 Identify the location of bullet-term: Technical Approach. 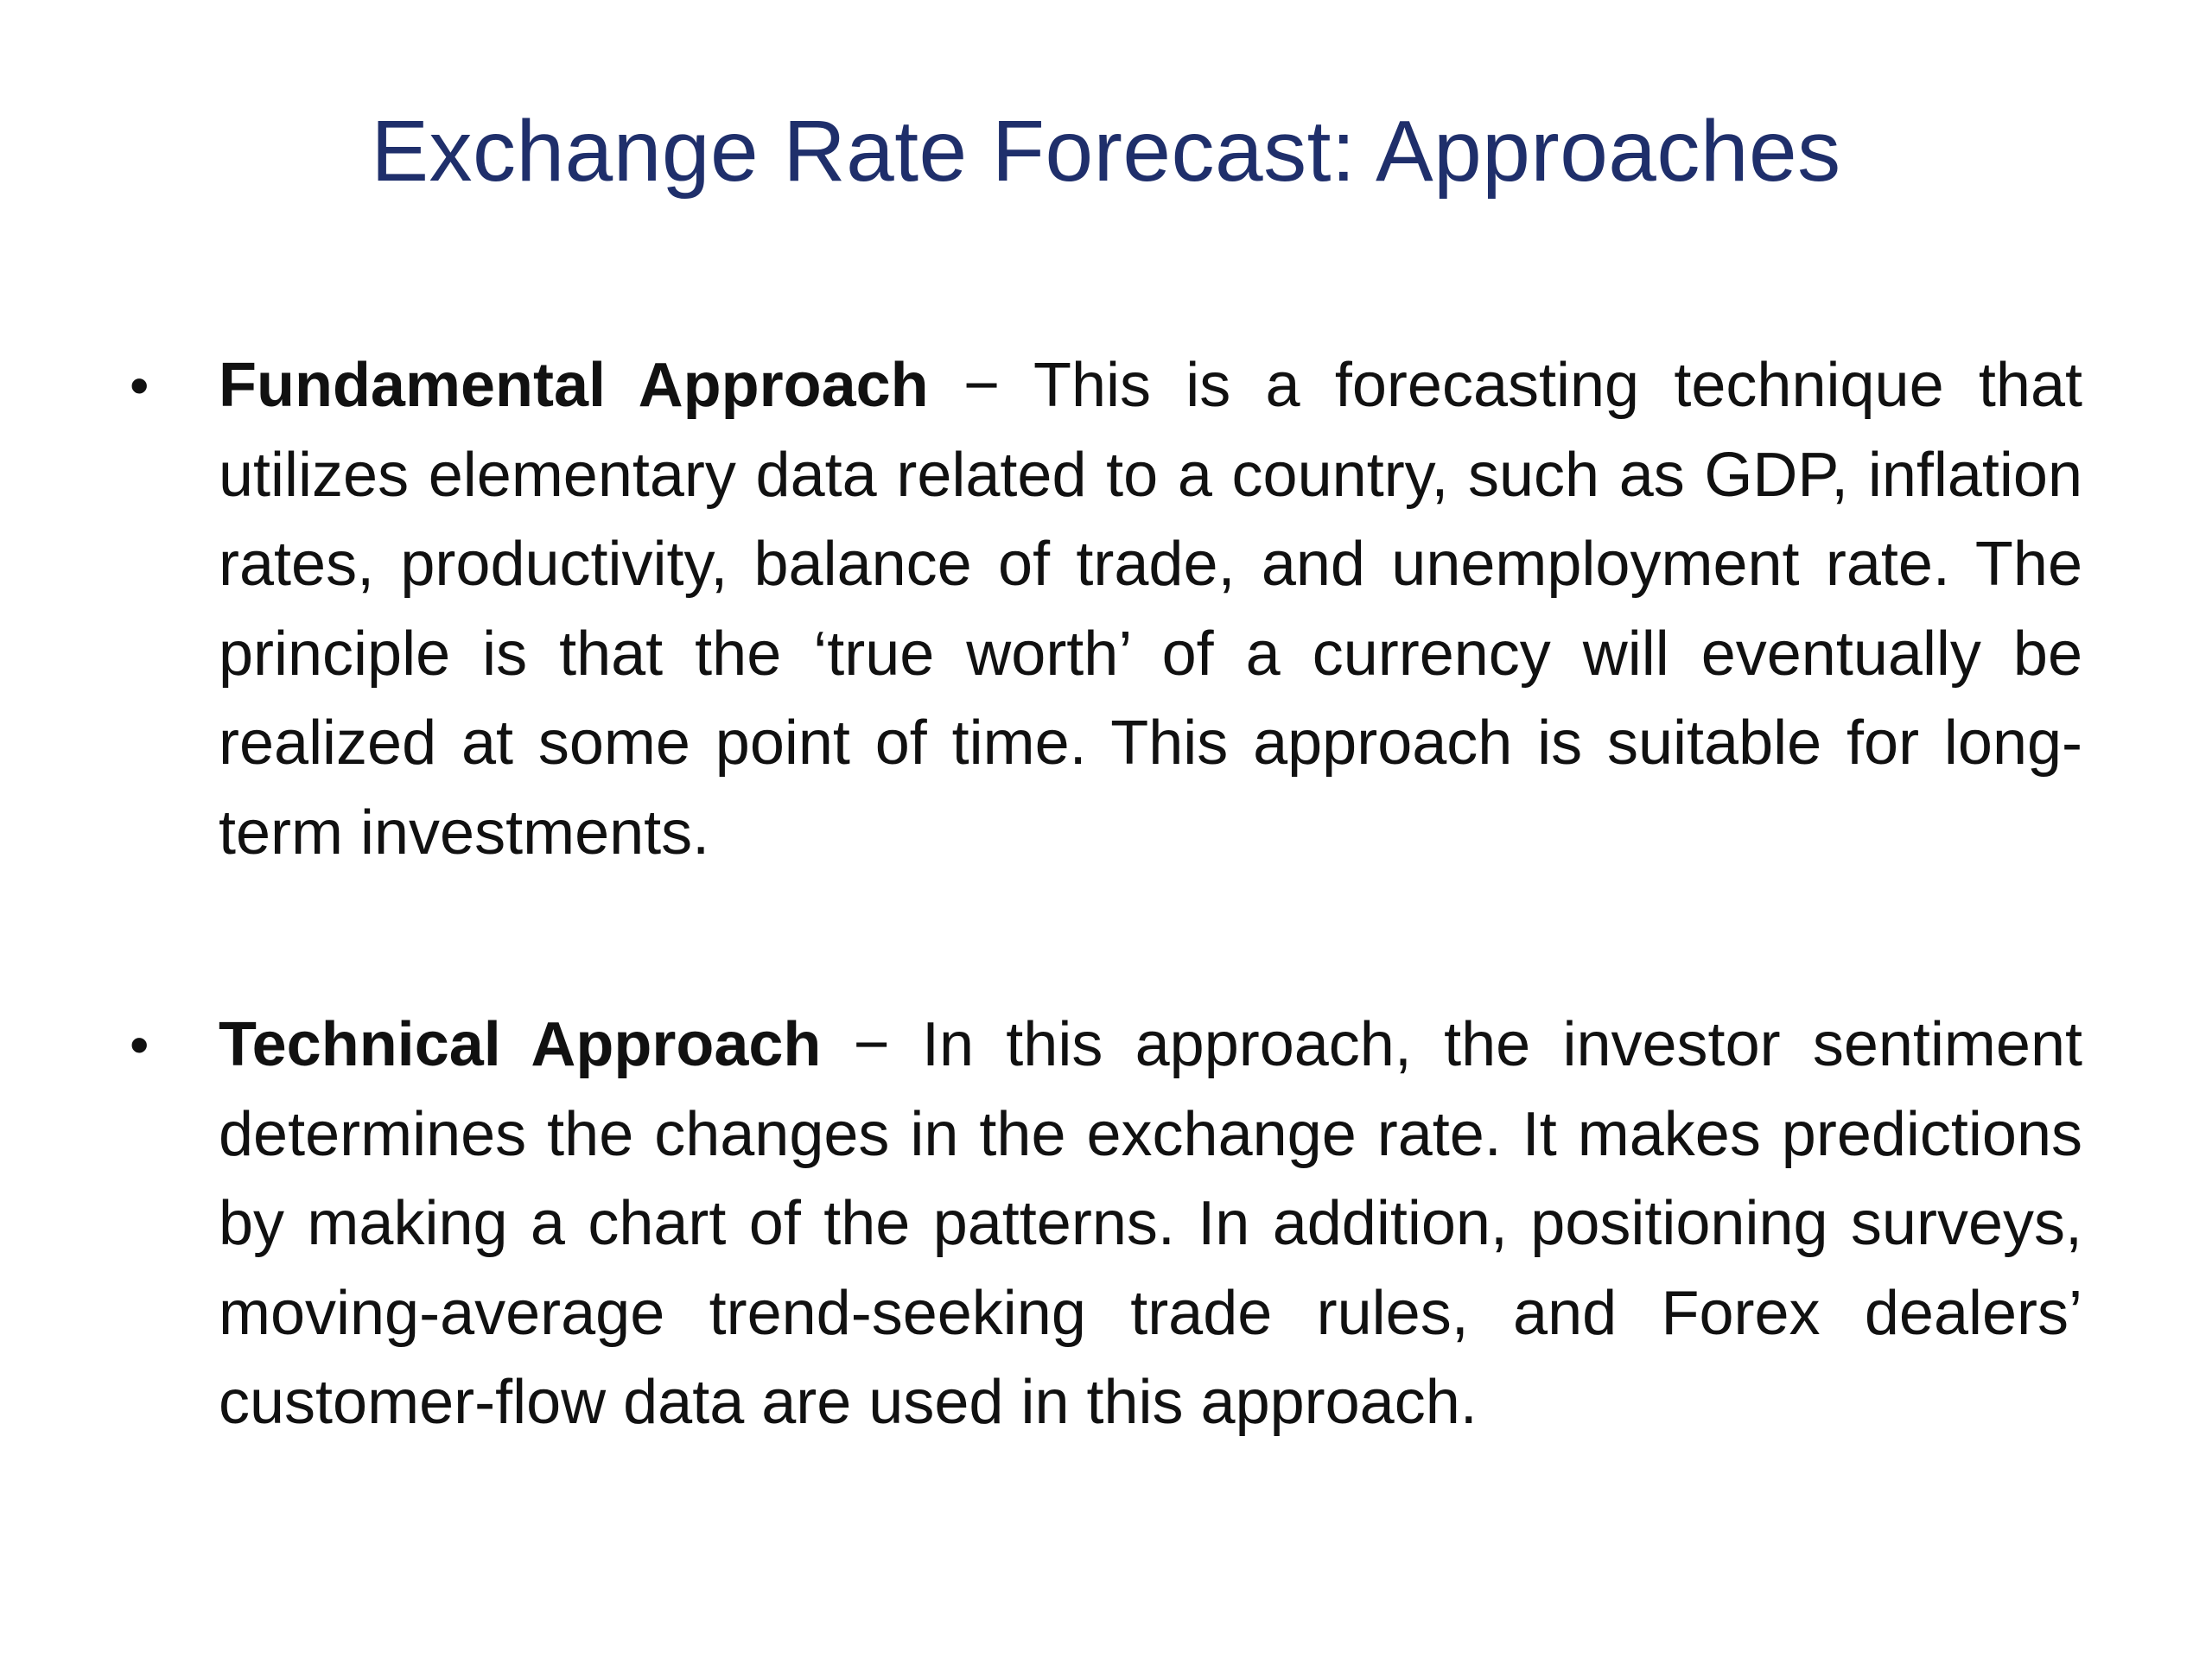
(520, 1044).